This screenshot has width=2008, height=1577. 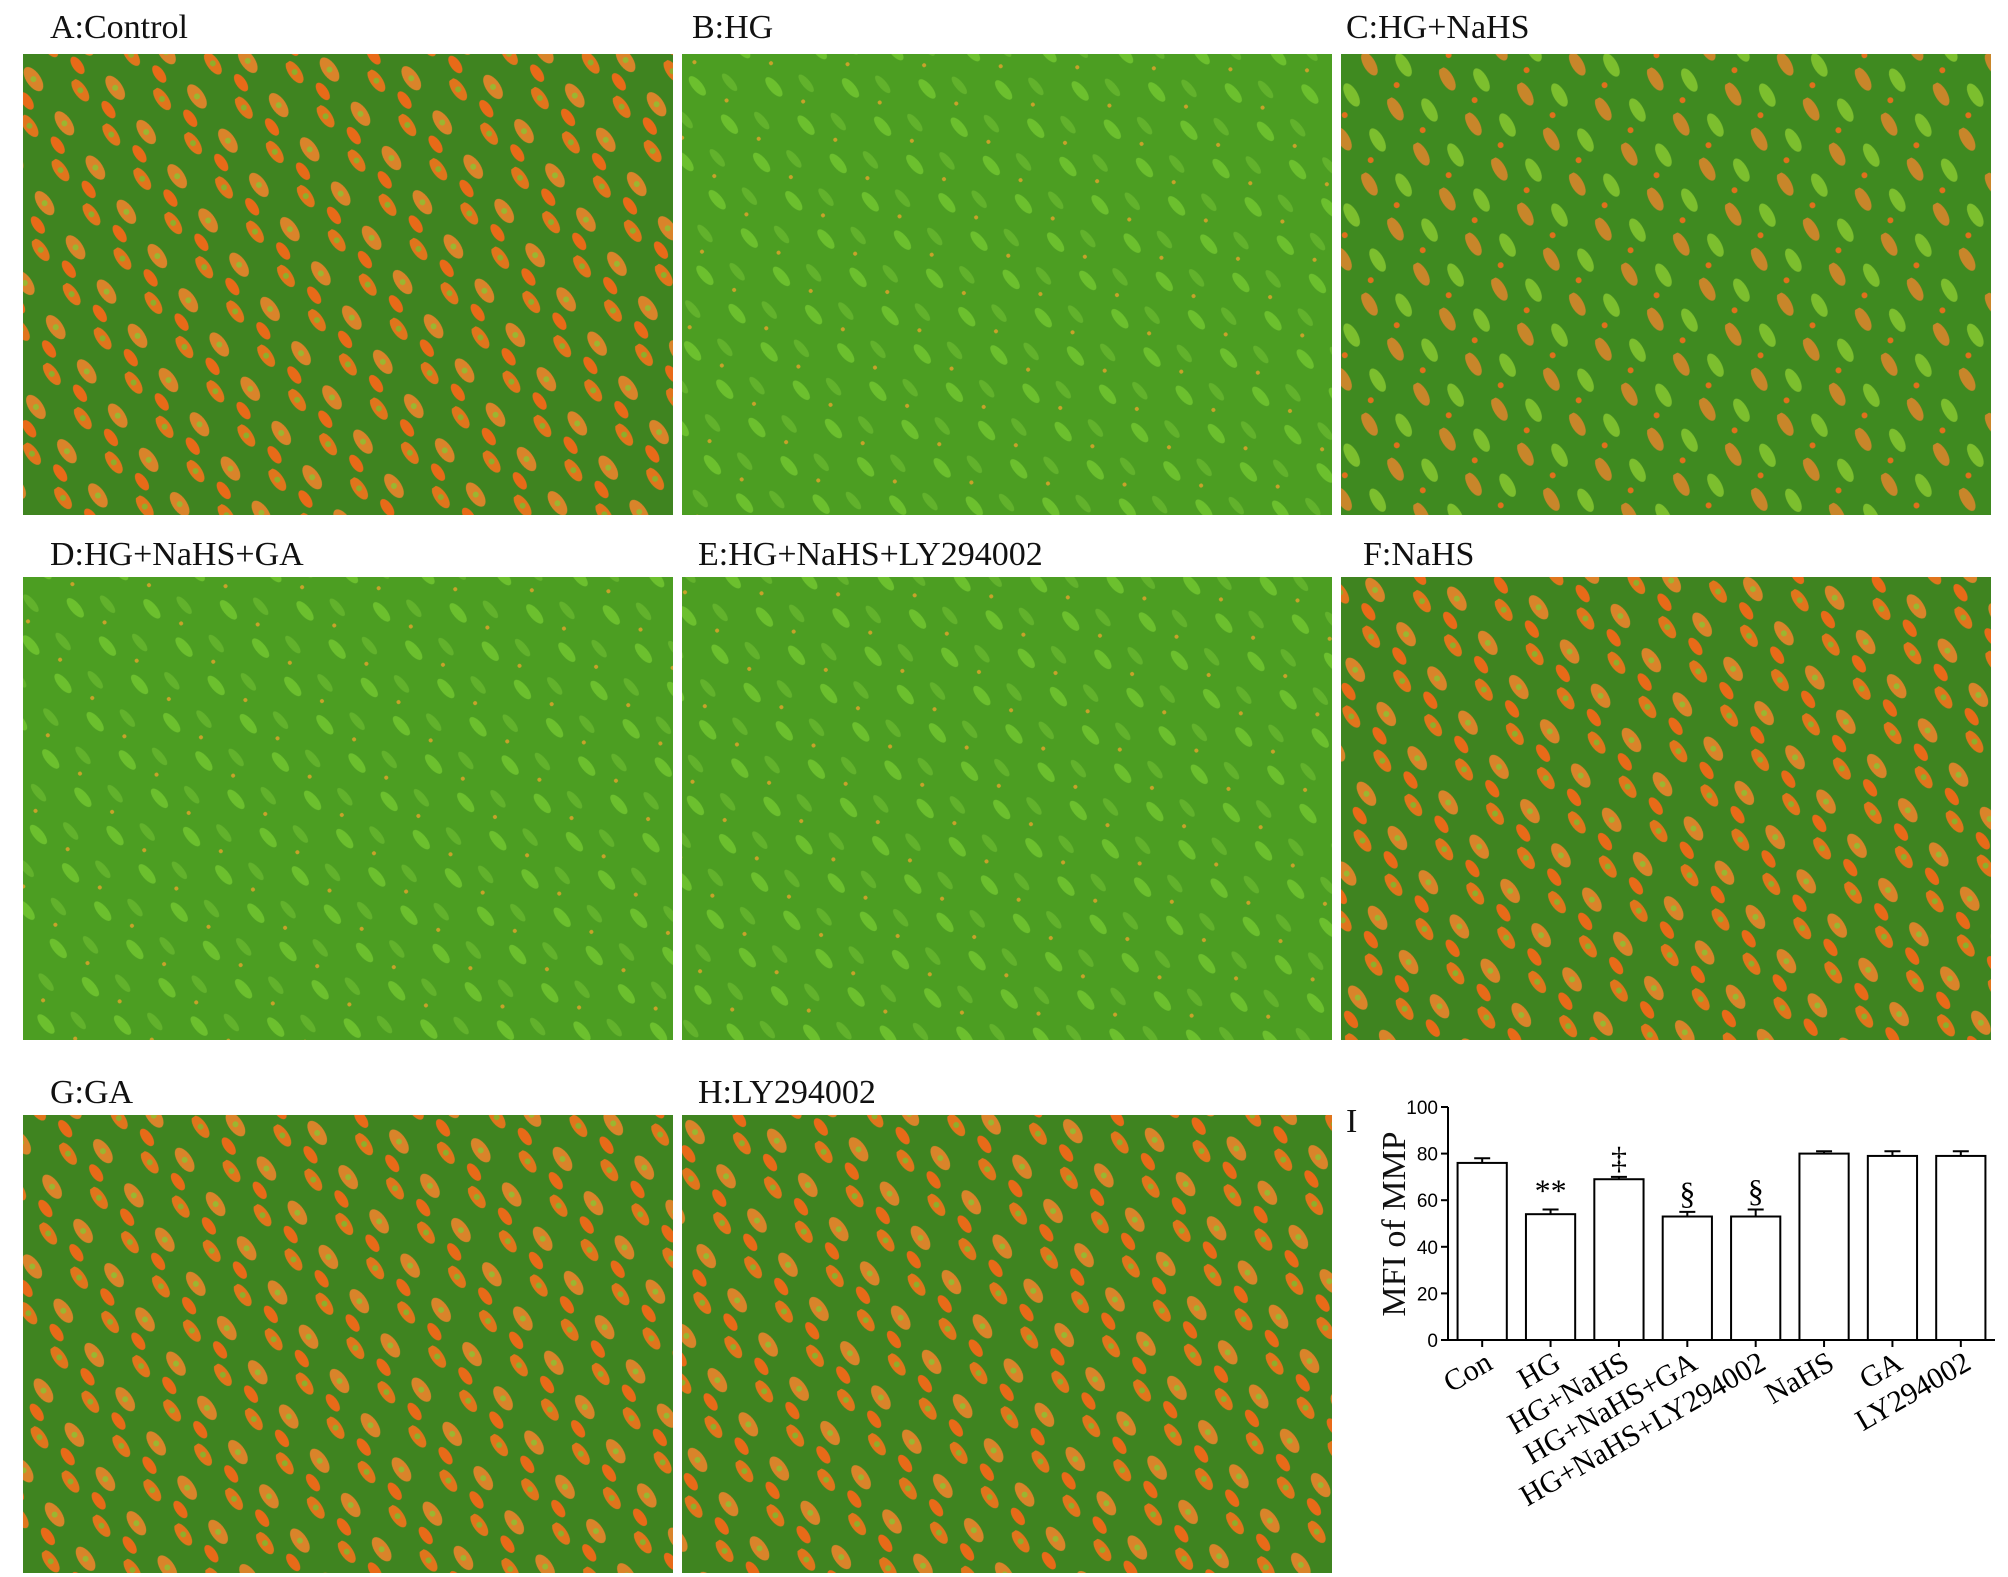 What do you see at coordinates (1427, 1201) in the screenshot?
I see `y-tick-label: 60` at bounding box center [1427, 1201].